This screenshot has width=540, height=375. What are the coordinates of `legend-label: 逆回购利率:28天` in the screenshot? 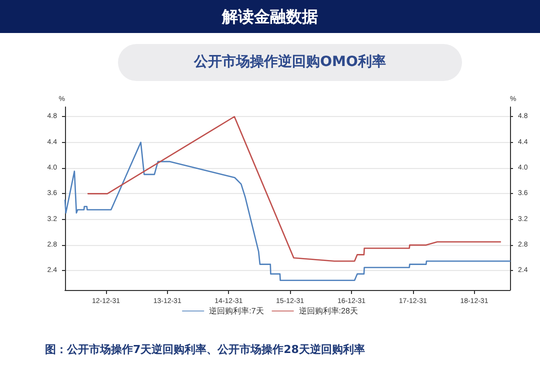 It's located at (328, 311).